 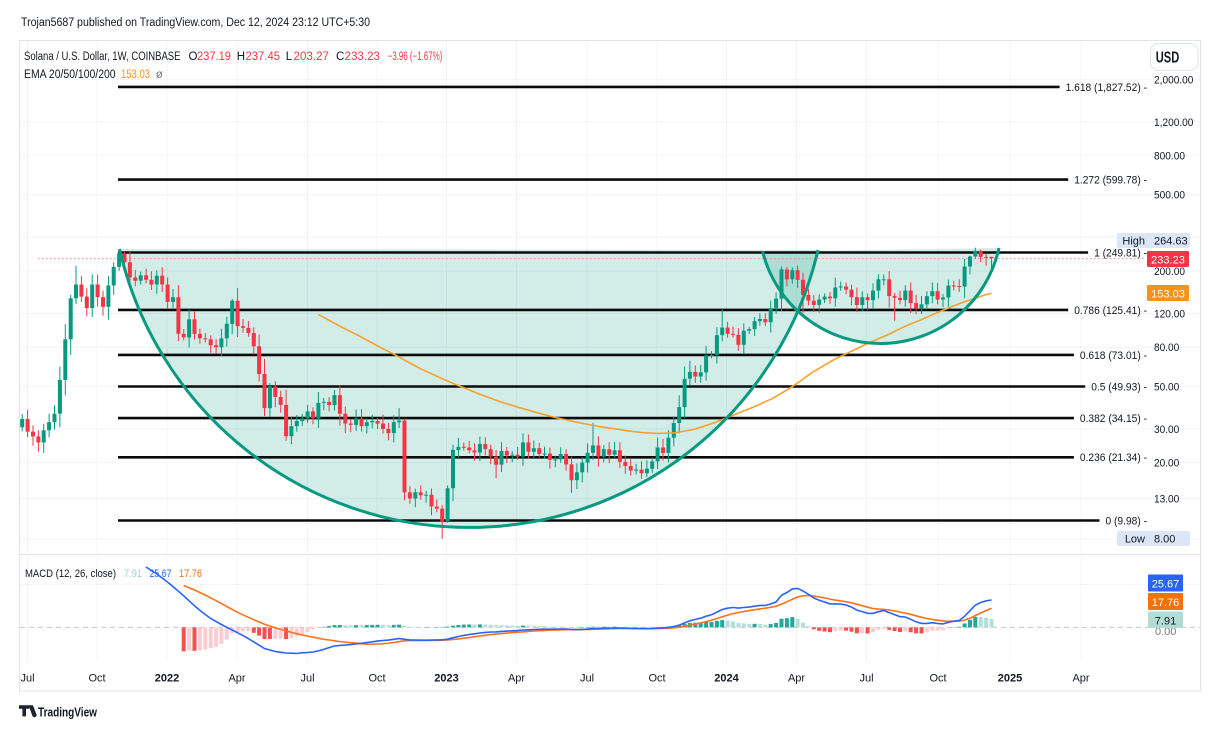 What do you see at coordinates (1110, 311) in the screenshot?
I see `svg-text: 0.786 (125.41) -` at bounding box center [1110, 311].